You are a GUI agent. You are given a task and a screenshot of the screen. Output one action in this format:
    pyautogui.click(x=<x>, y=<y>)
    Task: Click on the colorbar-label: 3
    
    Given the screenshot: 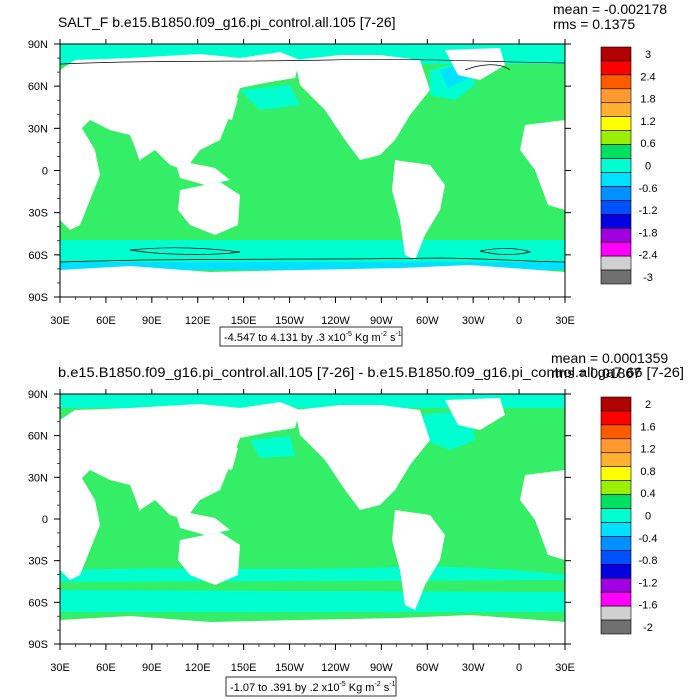 What is the action you would take?
    pyautogui.click(x=648, y=55)
    